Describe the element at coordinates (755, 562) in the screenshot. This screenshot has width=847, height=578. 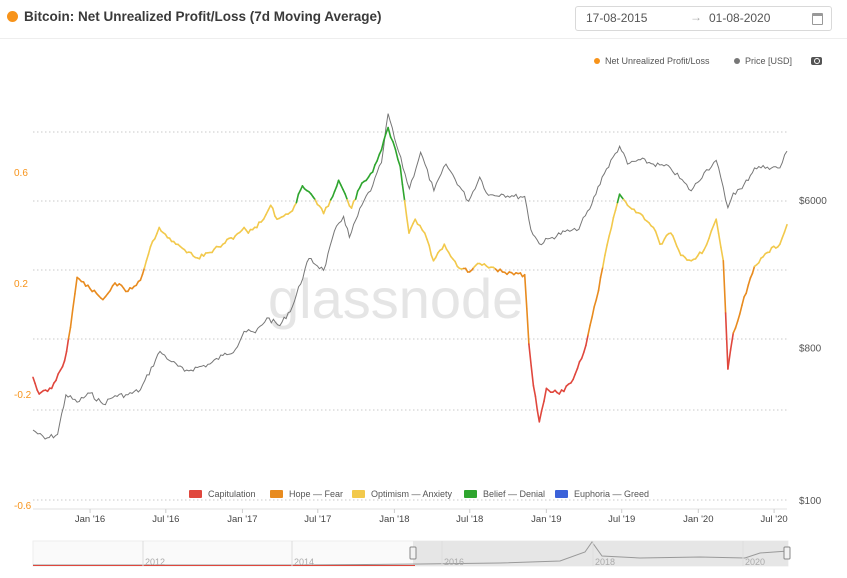
I see `navigator-year-label: 2020` at that location.